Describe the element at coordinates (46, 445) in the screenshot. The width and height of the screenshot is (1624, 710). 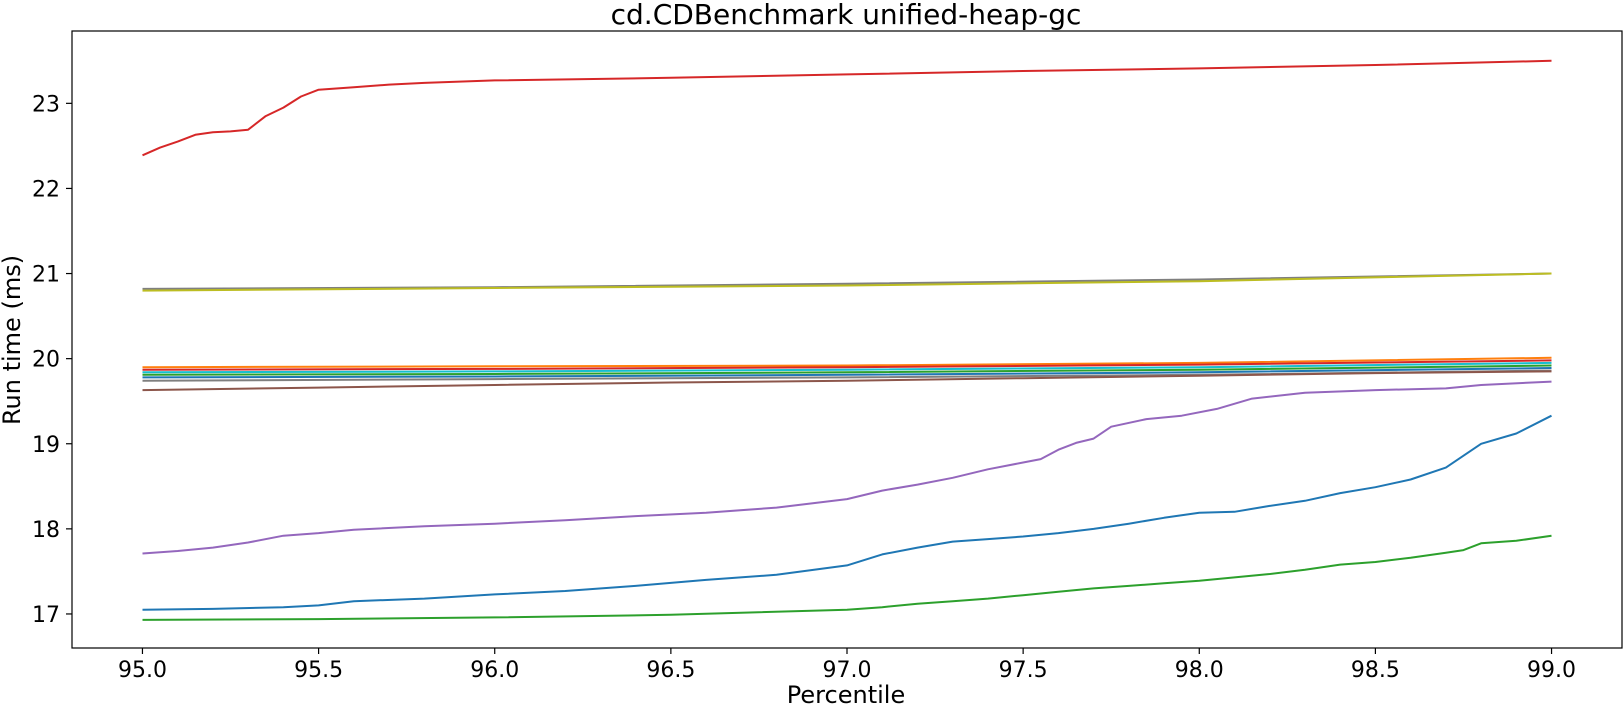
I see `y-tick-label: 19` at that location.